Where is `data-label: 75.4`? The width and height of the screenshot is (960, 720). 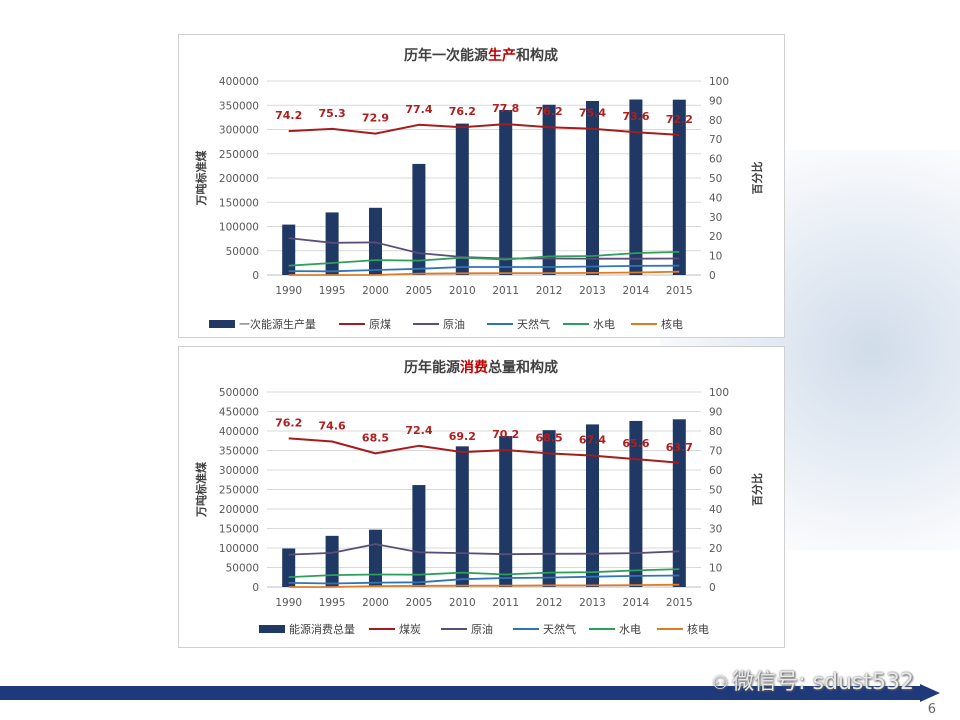
data-label: 75.4 is located at coordinates (592, 113).